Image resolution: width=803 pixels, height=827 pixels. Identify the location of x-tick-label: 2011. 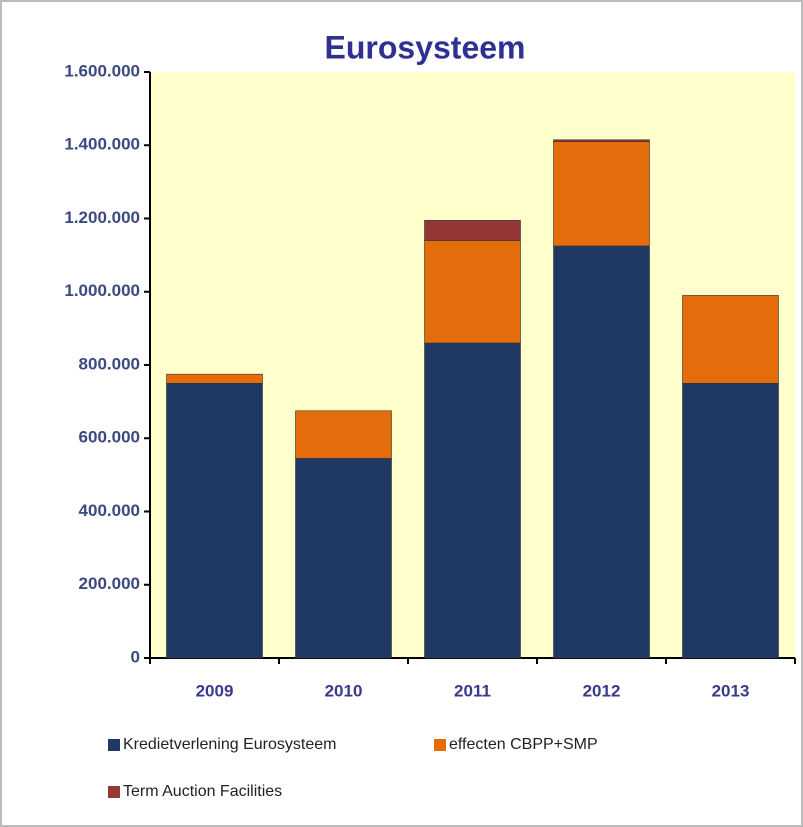
(472, 690).